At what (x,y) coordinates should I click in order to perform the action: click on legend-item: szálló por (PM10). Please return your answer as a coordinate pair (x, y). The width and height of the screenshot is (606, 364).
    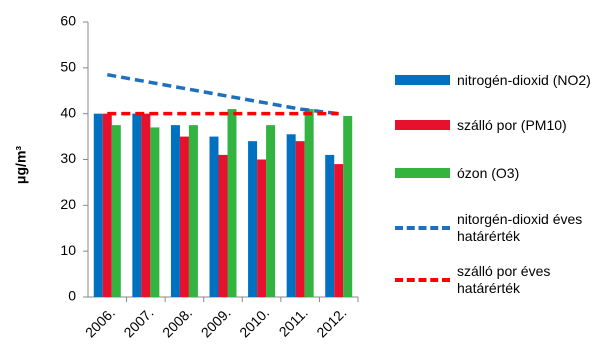
    Looking at the image, I should click on (493, 125).